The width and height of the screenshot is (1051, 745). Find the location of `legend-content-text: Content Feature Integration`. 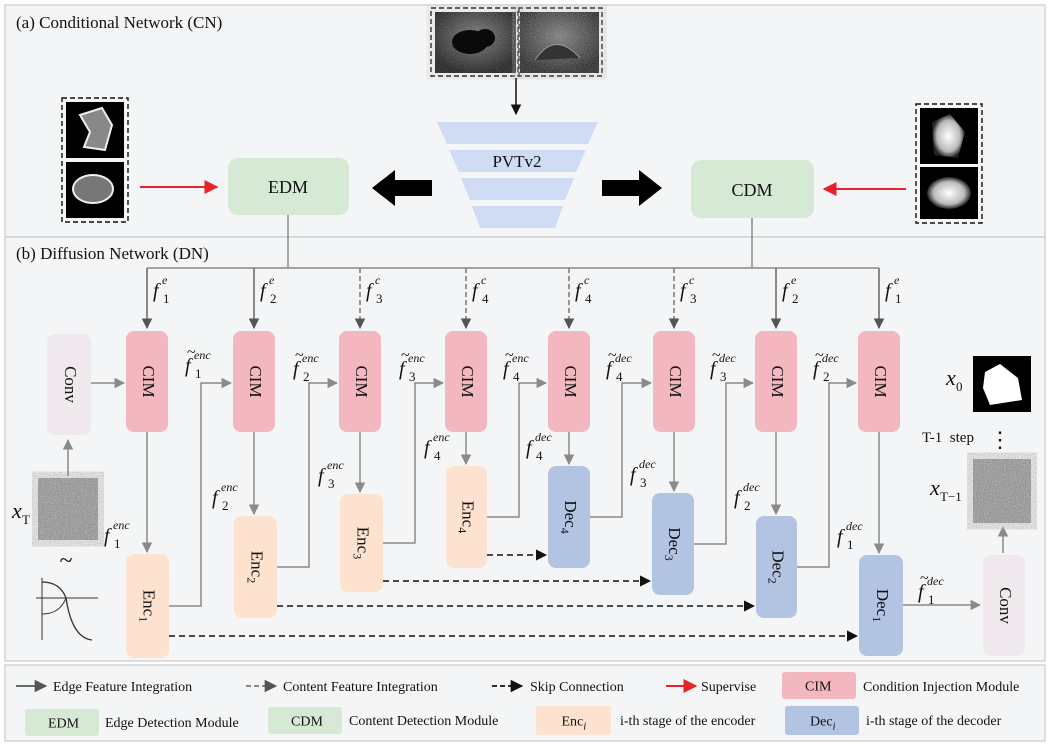

legend-content-text: Content Feature Integration is located at coordinates (360, 687).